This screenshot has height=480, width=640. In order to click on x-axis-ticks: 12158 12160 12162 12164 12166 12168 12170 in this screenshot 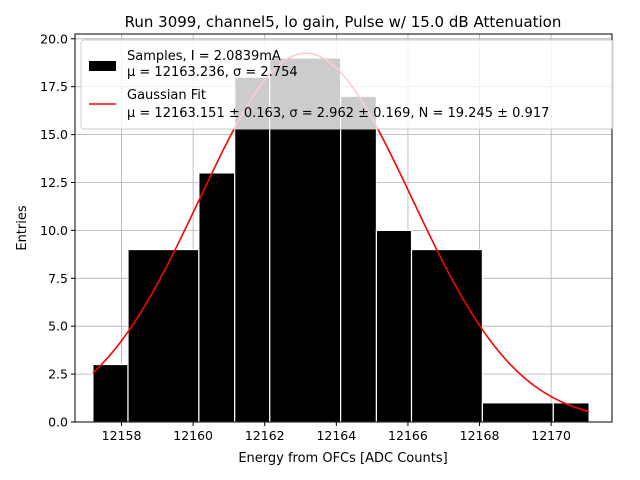, I will do `click(336, 432)`.